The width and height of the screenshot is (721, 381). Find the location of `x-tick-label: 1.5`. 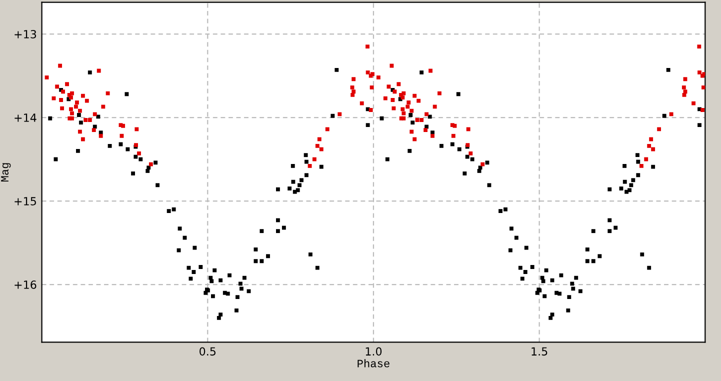

x-tick-label: 1.5 is located at coordinates (540, 351).